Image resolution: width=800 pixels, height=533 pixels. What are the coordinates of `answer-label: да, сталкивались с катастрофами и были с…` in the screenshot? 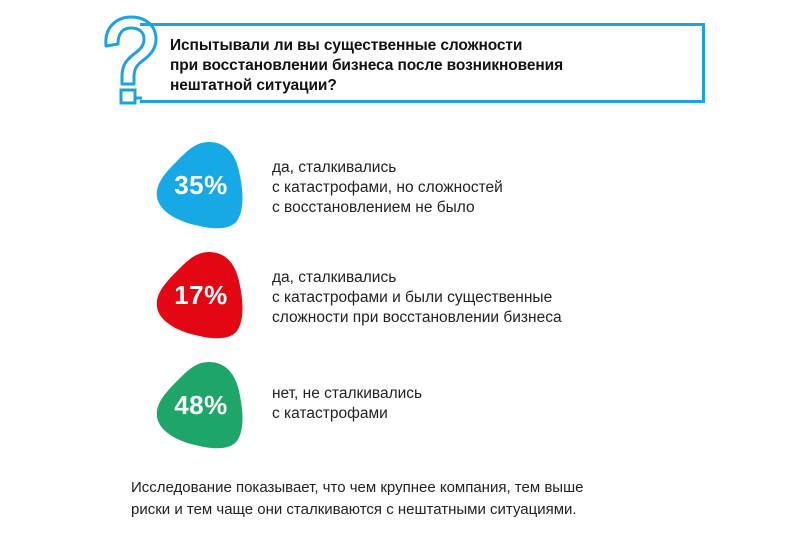 It's located at (417, 298).